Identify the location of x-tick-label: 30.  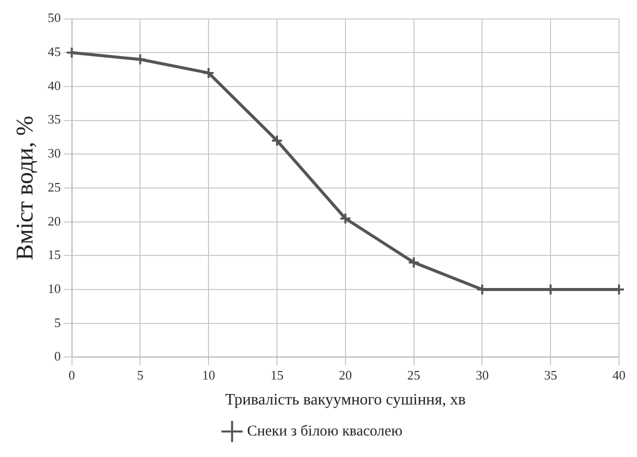
(482, 374).